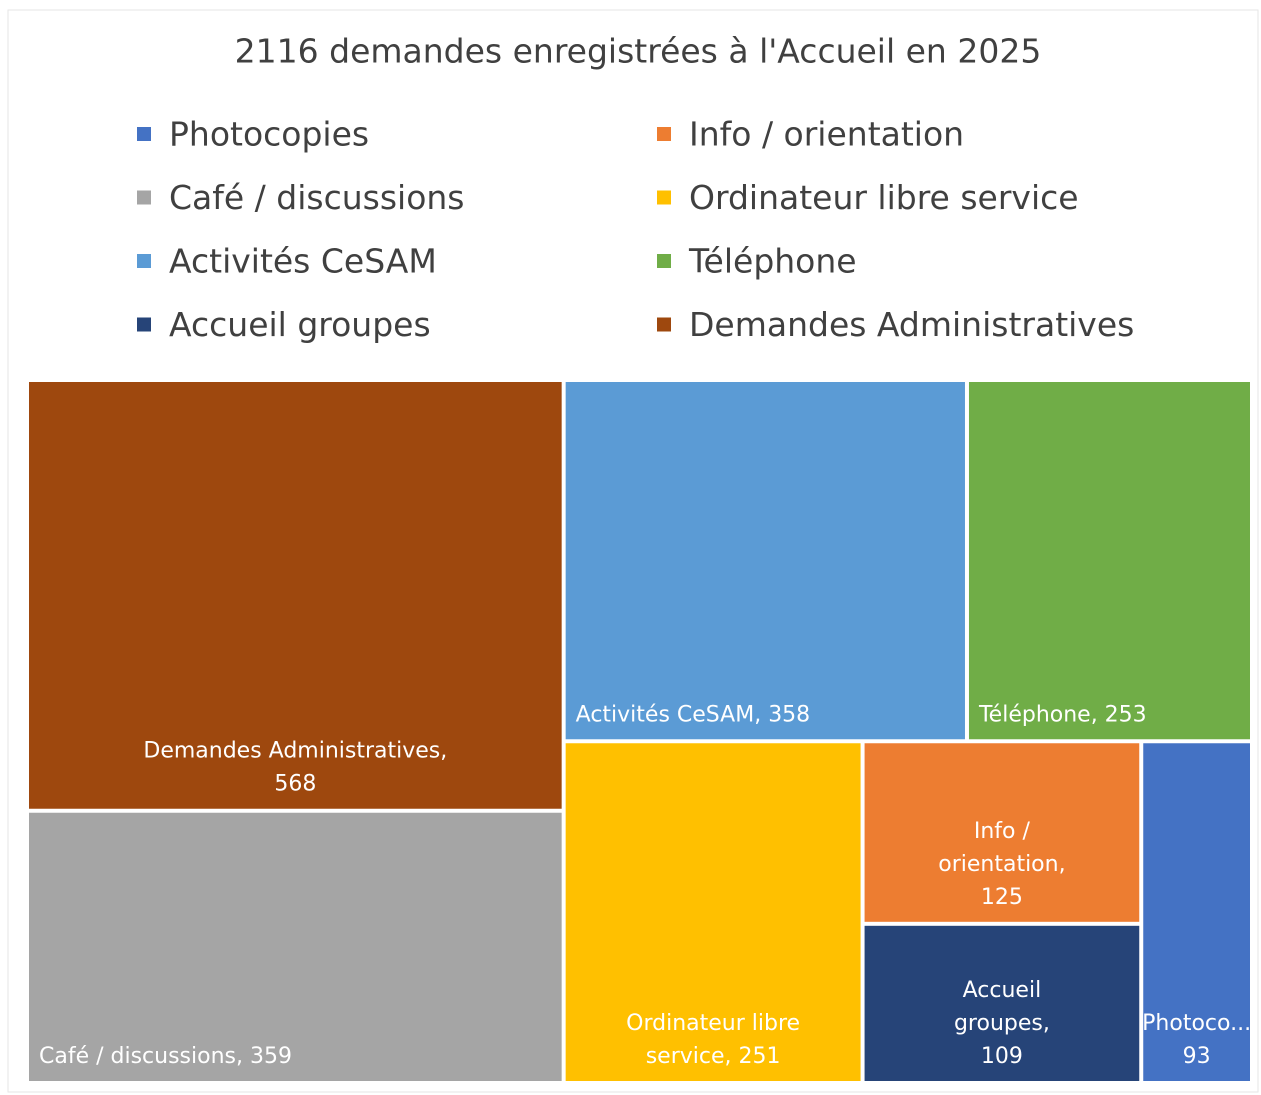 Image resolution: width=1261 pixels, height=1095 pixels. I want to click on data-label-line: 125, so click(1002, 897).